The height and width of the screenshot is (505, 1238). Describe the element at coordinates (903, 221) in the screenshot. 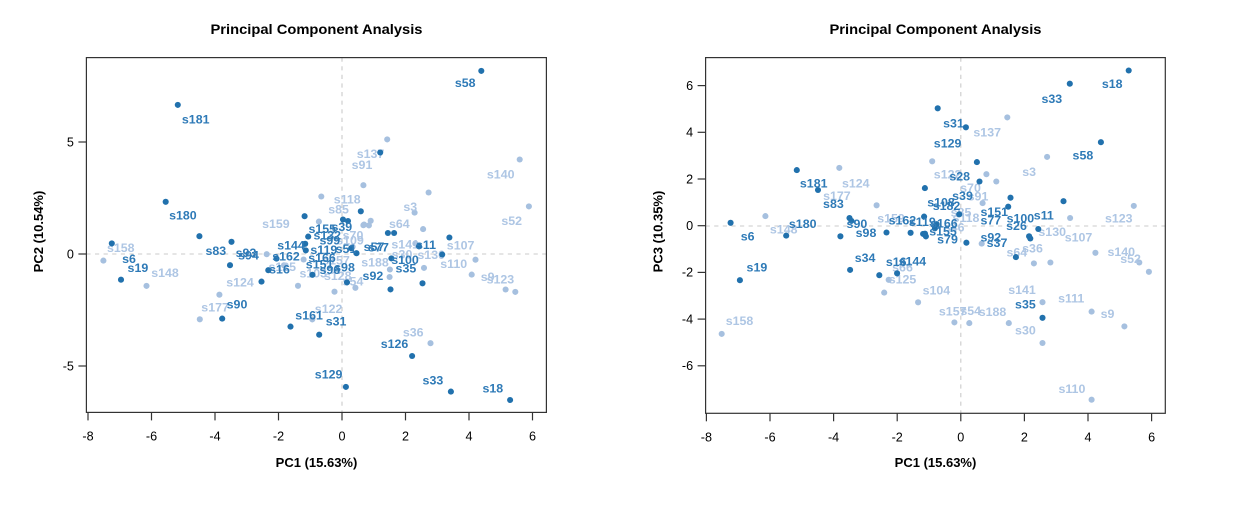

I see `svg-text: s162` at that location.